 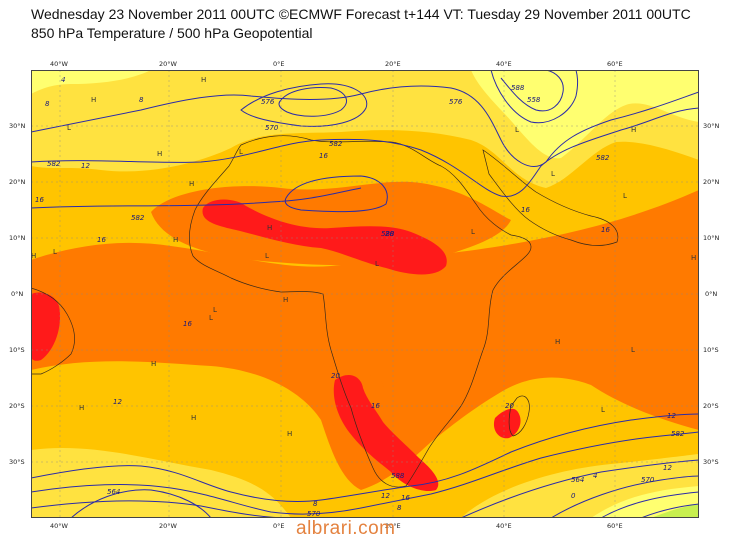 I want to click on lat-label-left: 10°S, so click(x=17, y=350).